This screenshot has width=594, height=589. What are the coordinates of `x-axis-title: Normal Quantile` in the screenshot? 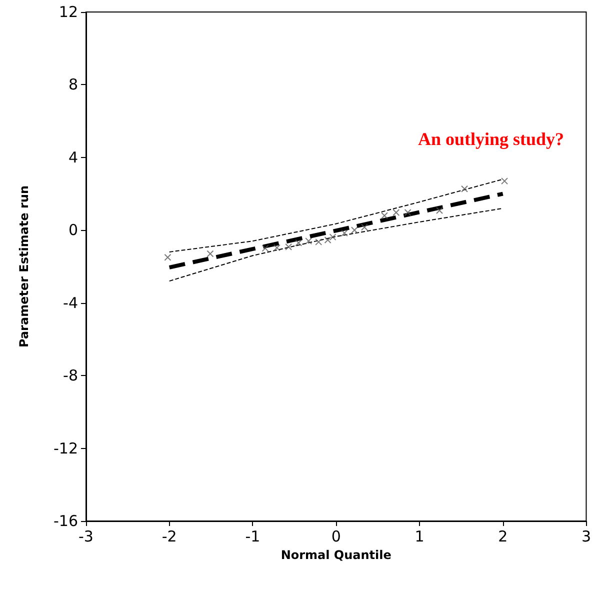 It's located at (336, 555).